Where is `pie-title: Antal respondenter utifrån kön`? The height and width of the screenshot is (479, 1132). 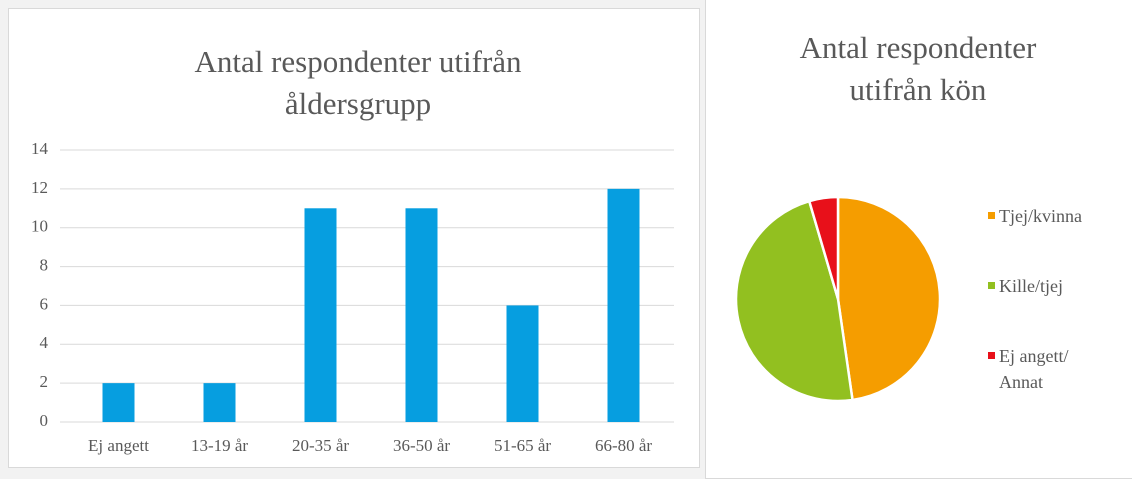 pie-title: Antal respondenter utifrån kön is located at coordinates (918, 68).